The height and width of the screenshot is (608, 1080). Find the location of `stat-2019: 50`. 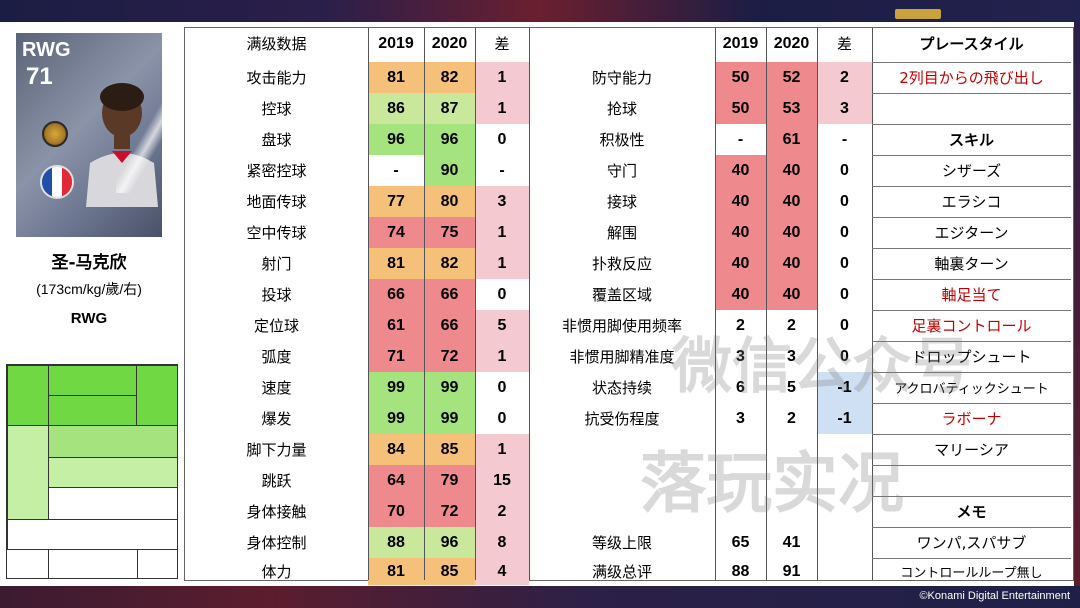

stat-2019: 50 is located at coordinates (740, 108).